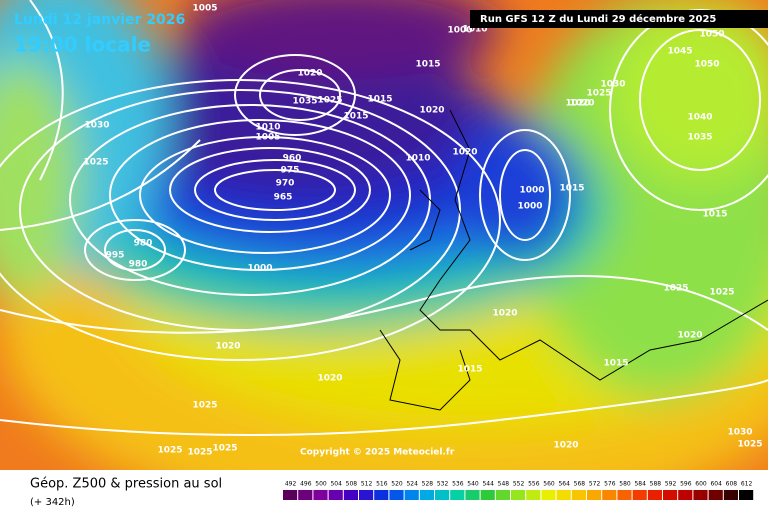 This screenshot has width=768, height=516. Describe the element at coordinates (564, 484) in the screenshot. I see `legend-value: 564` at that location.